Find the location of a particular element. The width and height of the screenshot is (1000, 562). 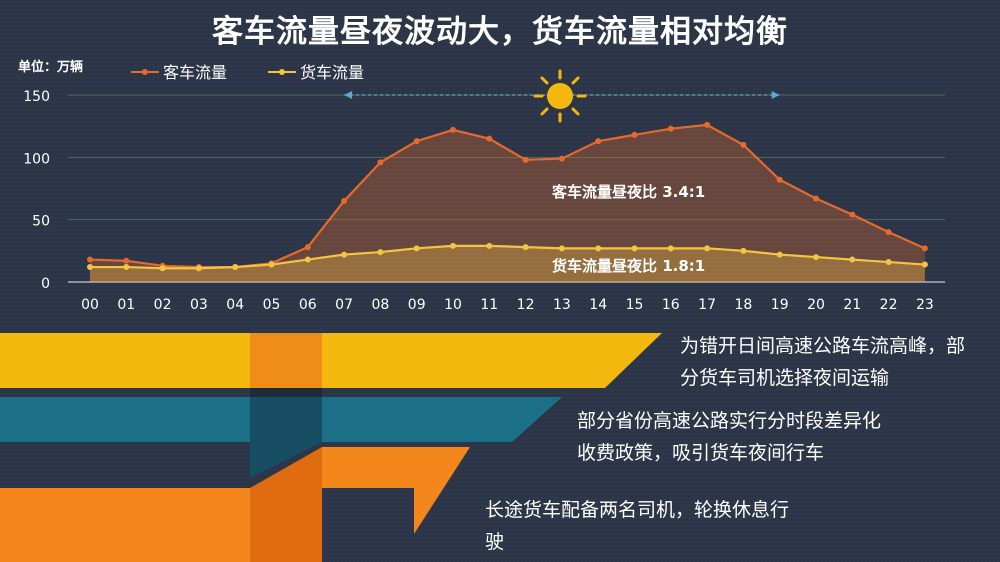

legend-label-truck: 货车流量 is located at coordinates (332, 72).